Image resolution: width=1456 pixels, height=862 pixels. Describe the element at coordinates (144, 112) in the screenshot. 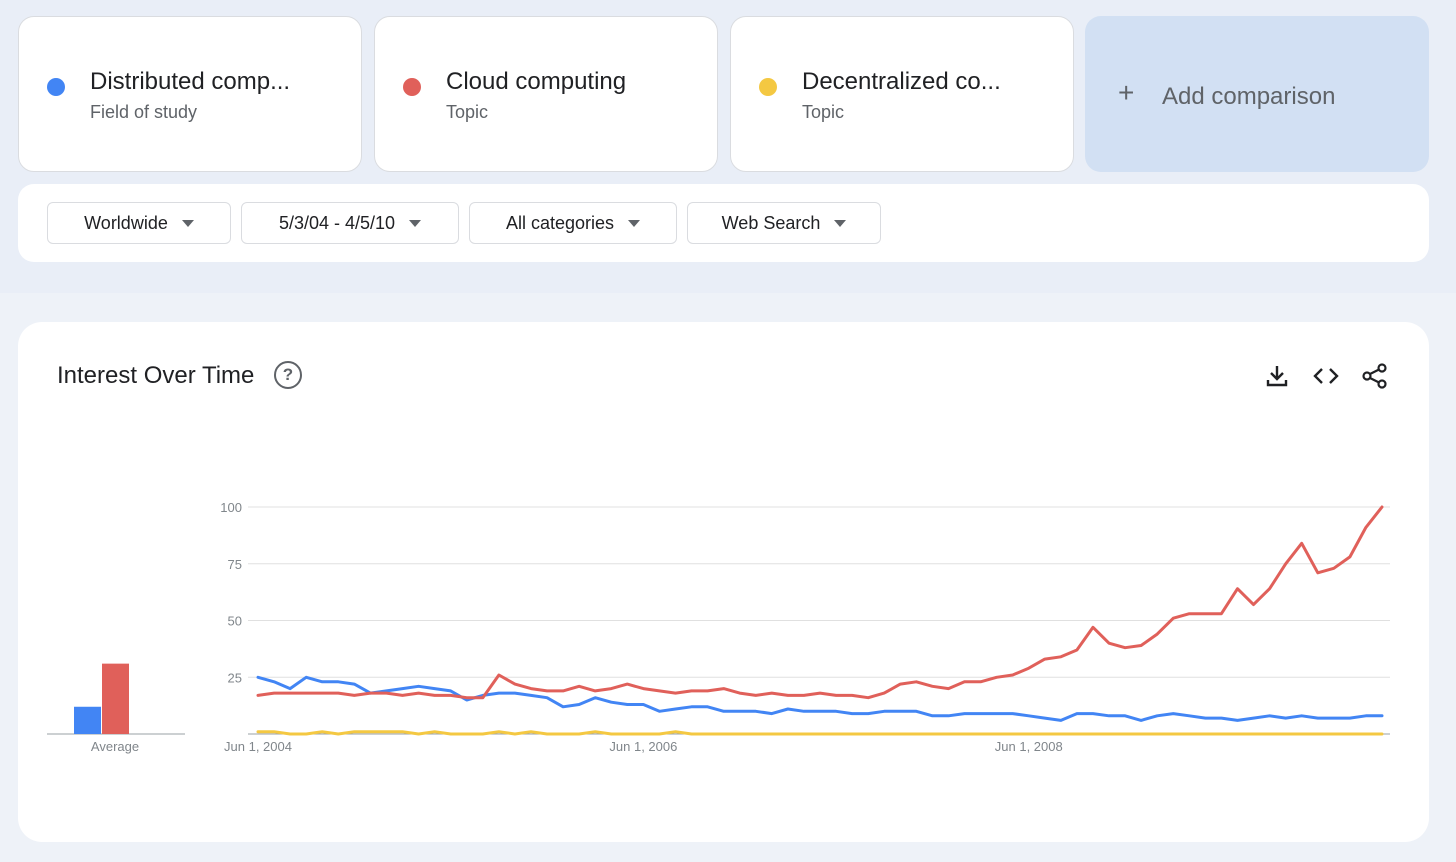

I see `term-type: Field of study` at that location.